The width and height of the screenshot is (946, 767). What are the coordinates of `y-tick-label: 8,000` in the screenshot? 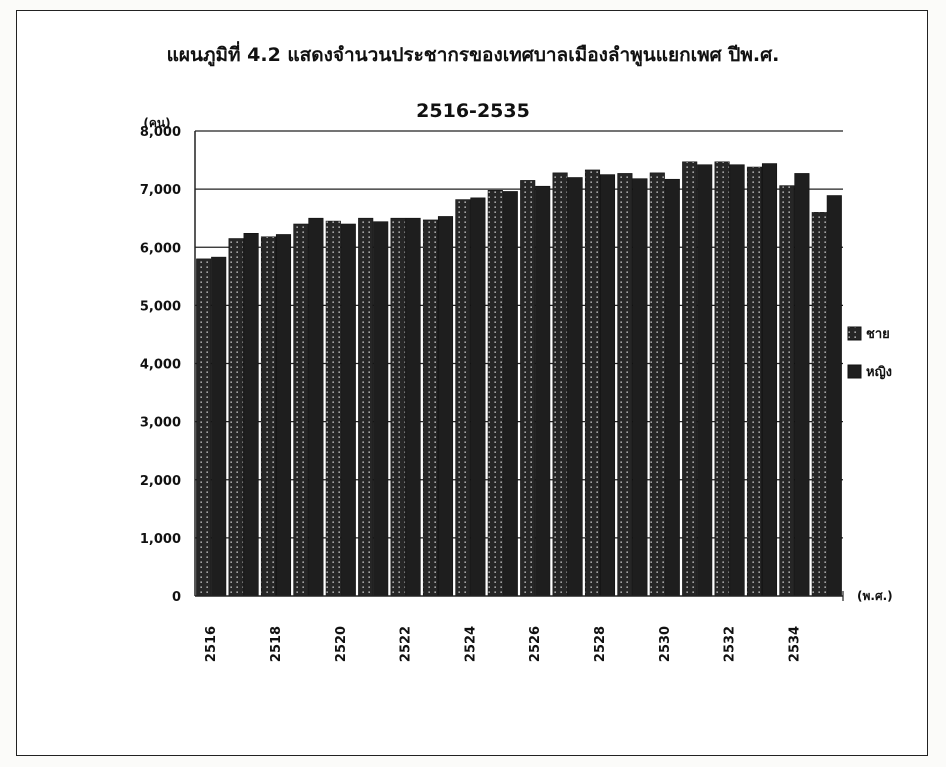 It's located at (160, 132).